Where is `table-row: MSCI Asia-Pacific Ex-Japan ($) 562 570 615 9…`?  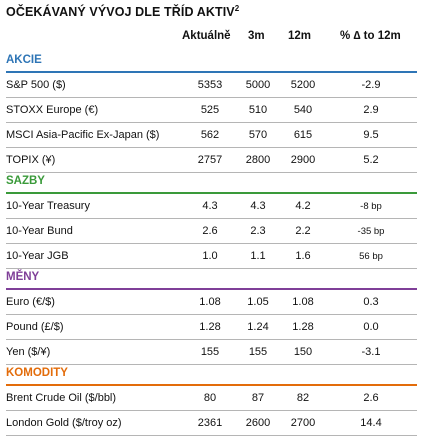 table-row: MSCI Asia-Pacific Ex-Japan ($) 562 570 615 9… is located at coordinates (211, 135).